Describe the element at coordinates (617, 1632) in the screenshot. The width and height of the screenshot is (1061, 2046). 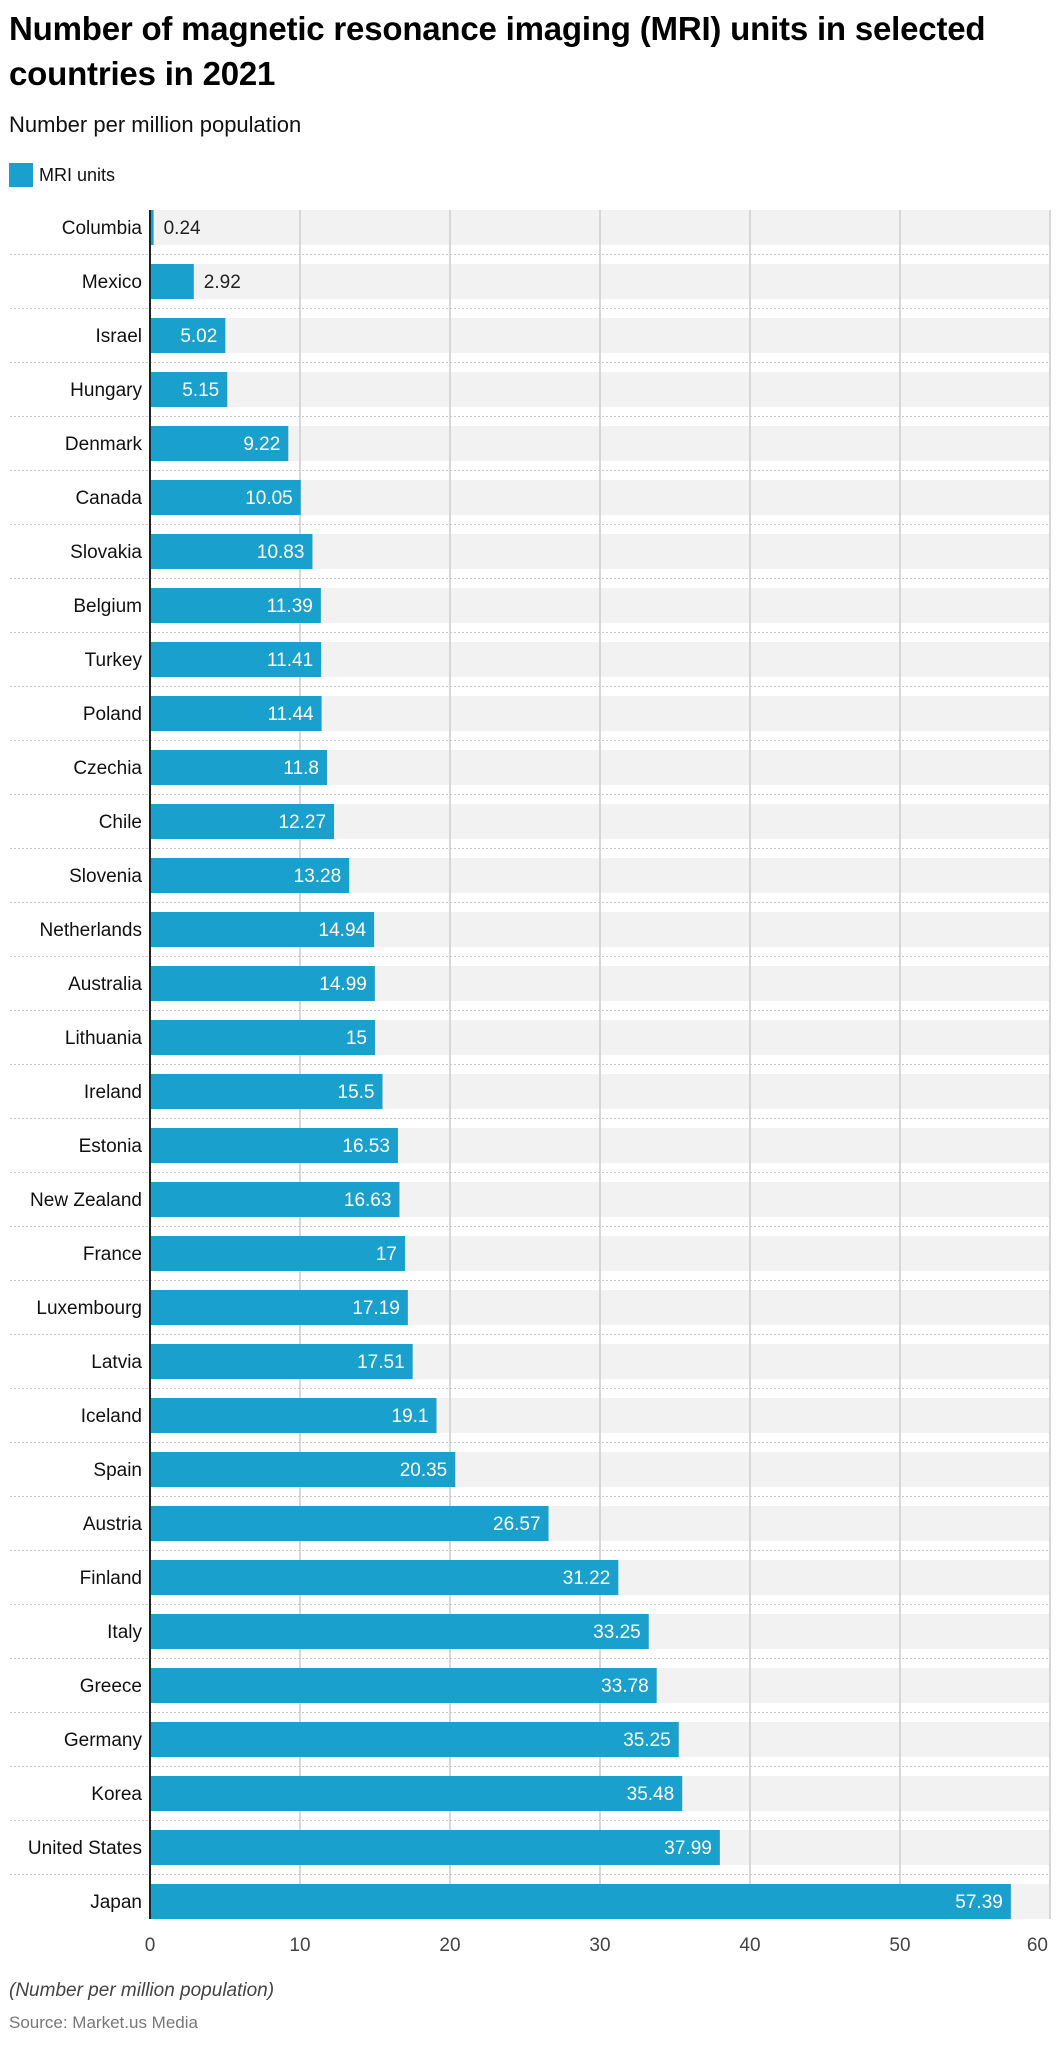
I see `value-label: 33.25` at that location.